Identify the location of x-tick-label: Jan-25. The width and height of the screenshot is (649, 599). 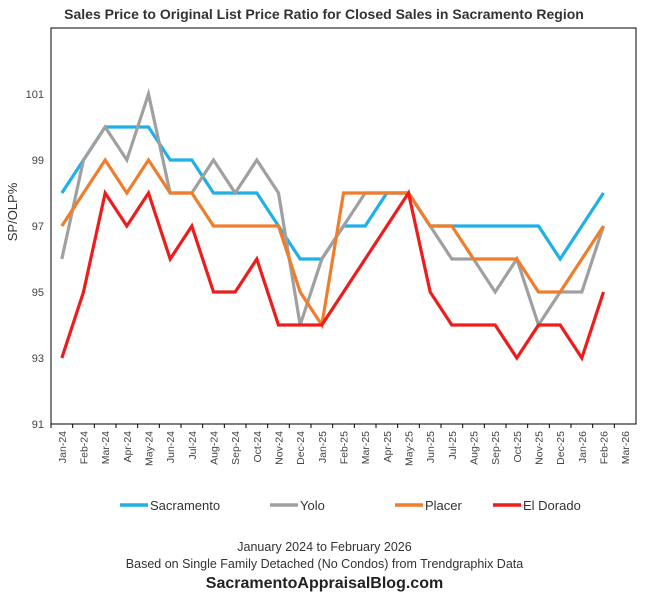
(323, 447).